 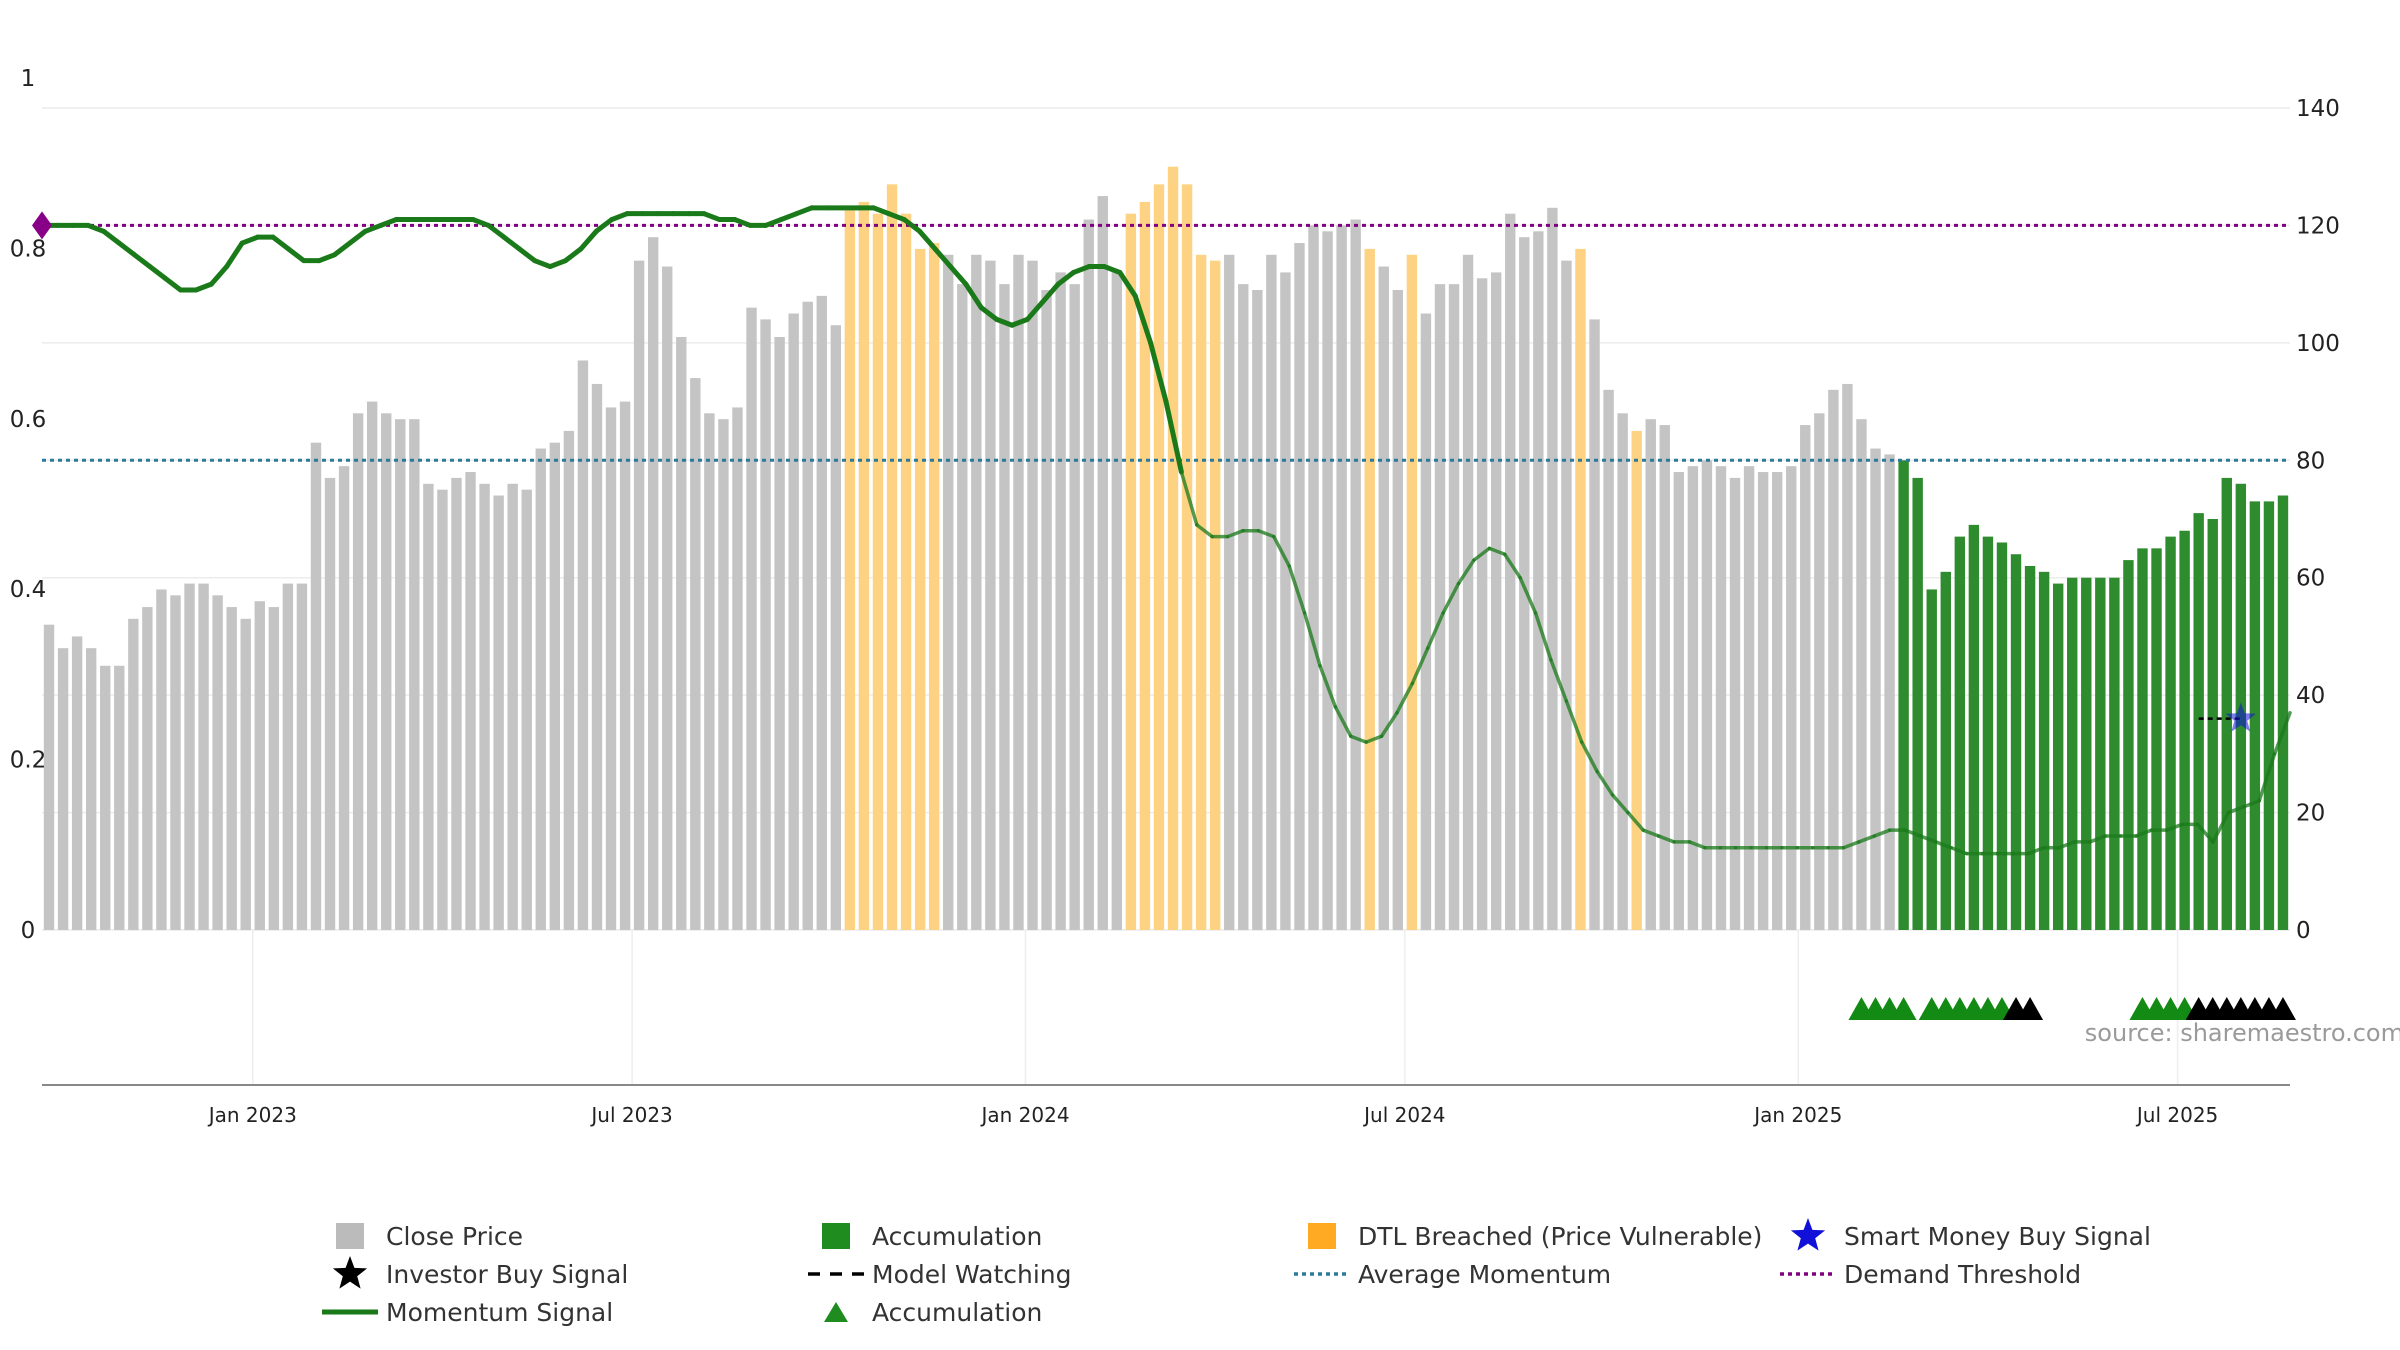 I want to click on right-tick-label: 120, so click(x=2318, y=226).